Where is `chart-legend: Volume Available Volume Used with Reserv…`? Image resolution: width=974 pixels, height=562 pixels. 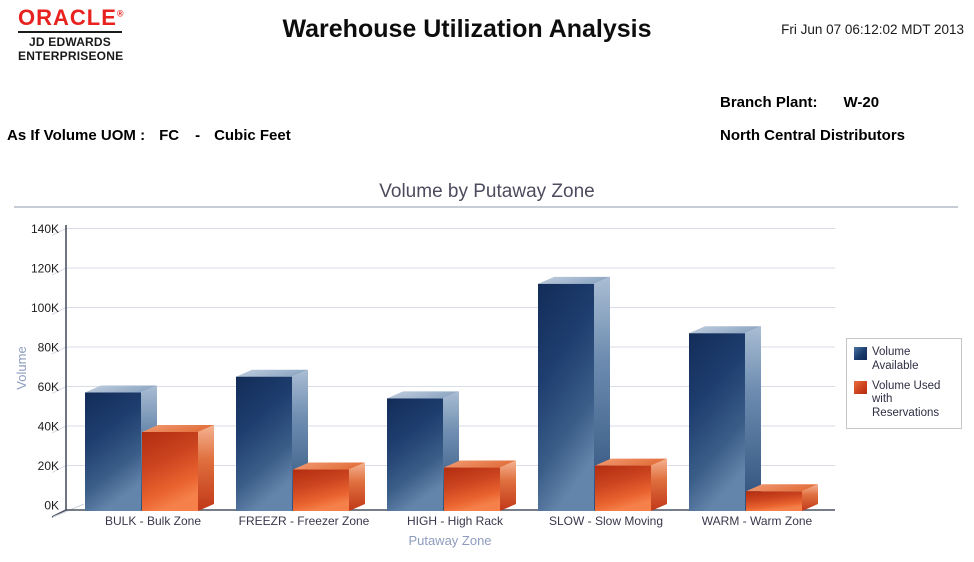 chart-legend: Volume Available Volume Used with Reserv… is located at coordinates (904, 383).